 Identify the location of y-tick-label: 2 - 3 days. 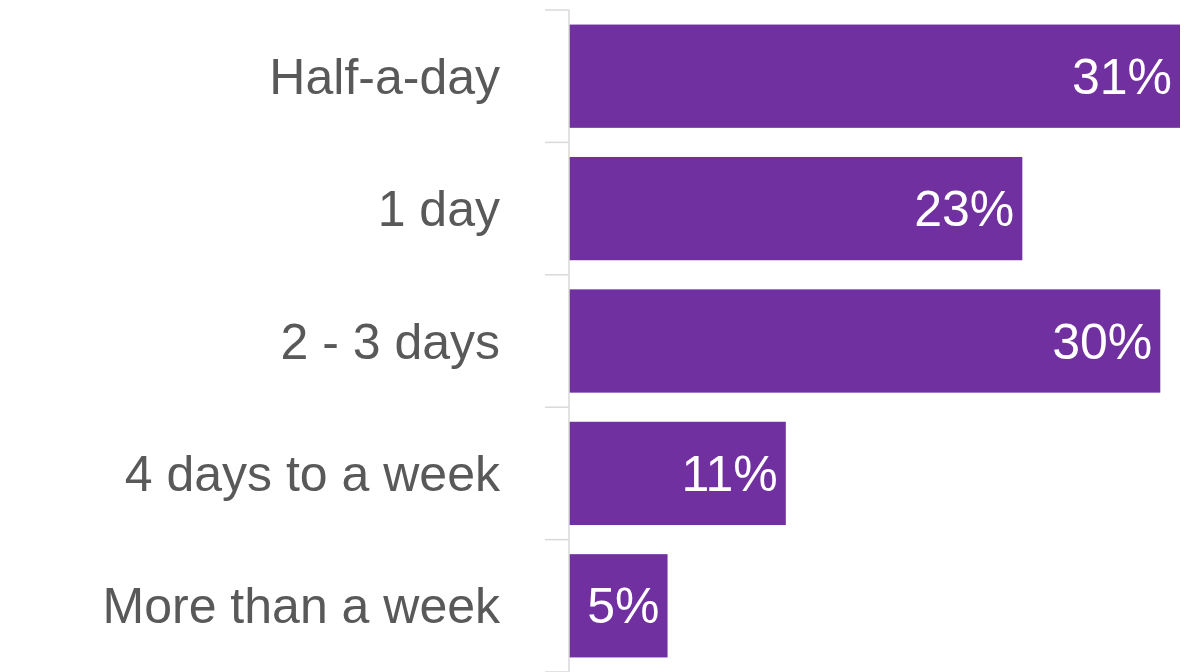
(390, 341).